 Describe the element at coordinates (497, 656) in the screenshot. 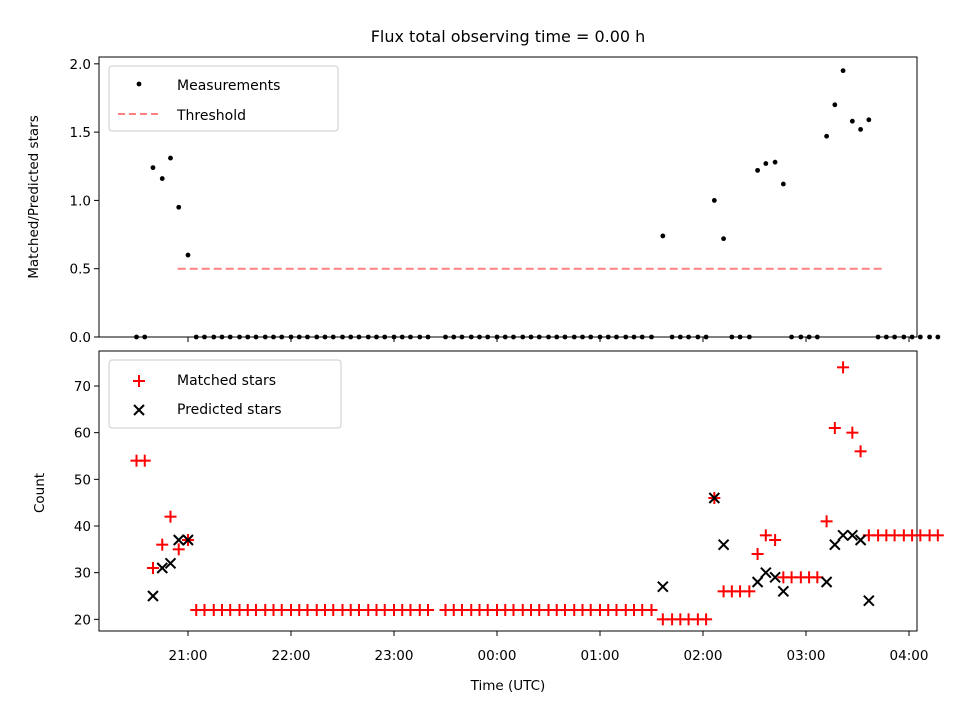

I see `x-tick-label: 00:00` at that location.